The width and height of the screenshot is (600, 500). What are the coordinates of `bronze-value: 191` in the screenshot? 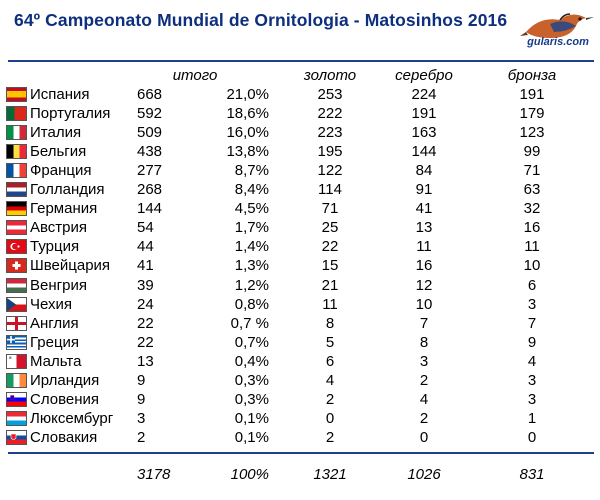 It's located at (532, 94).